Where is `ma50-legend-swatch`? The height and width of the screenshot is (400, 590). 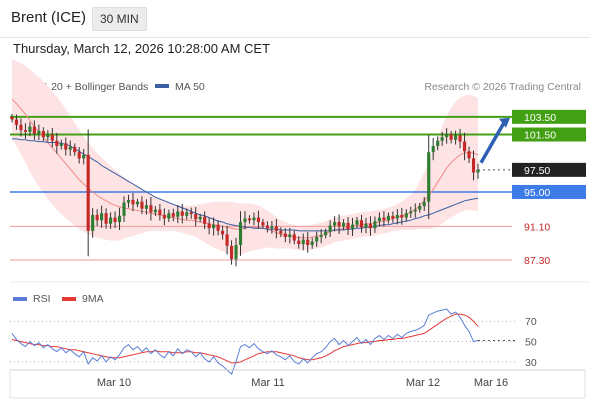 ma50-legend-swatch is located at coordinates (162, 86).